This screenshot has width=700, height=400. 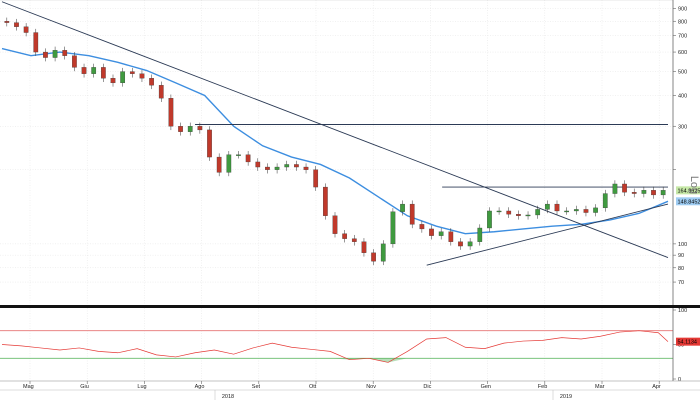 I want to click on x-tick-label: Dic, so click(x=427, y=387).